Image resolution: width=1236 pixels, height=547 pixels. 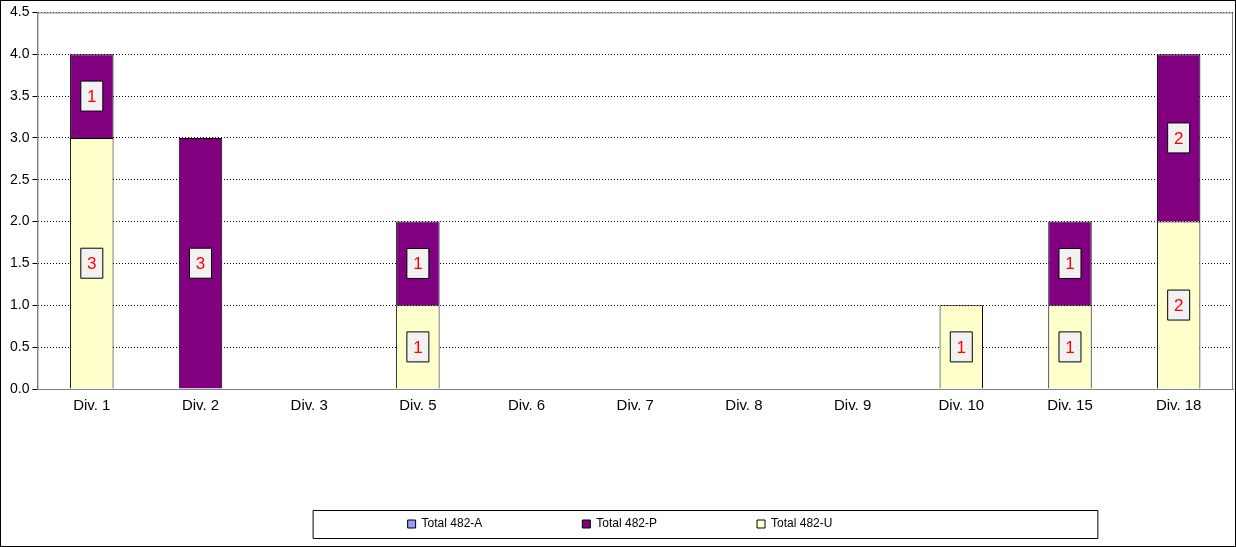 I want to click on y-tick-label: 3.0, so click(x=19, y=136).